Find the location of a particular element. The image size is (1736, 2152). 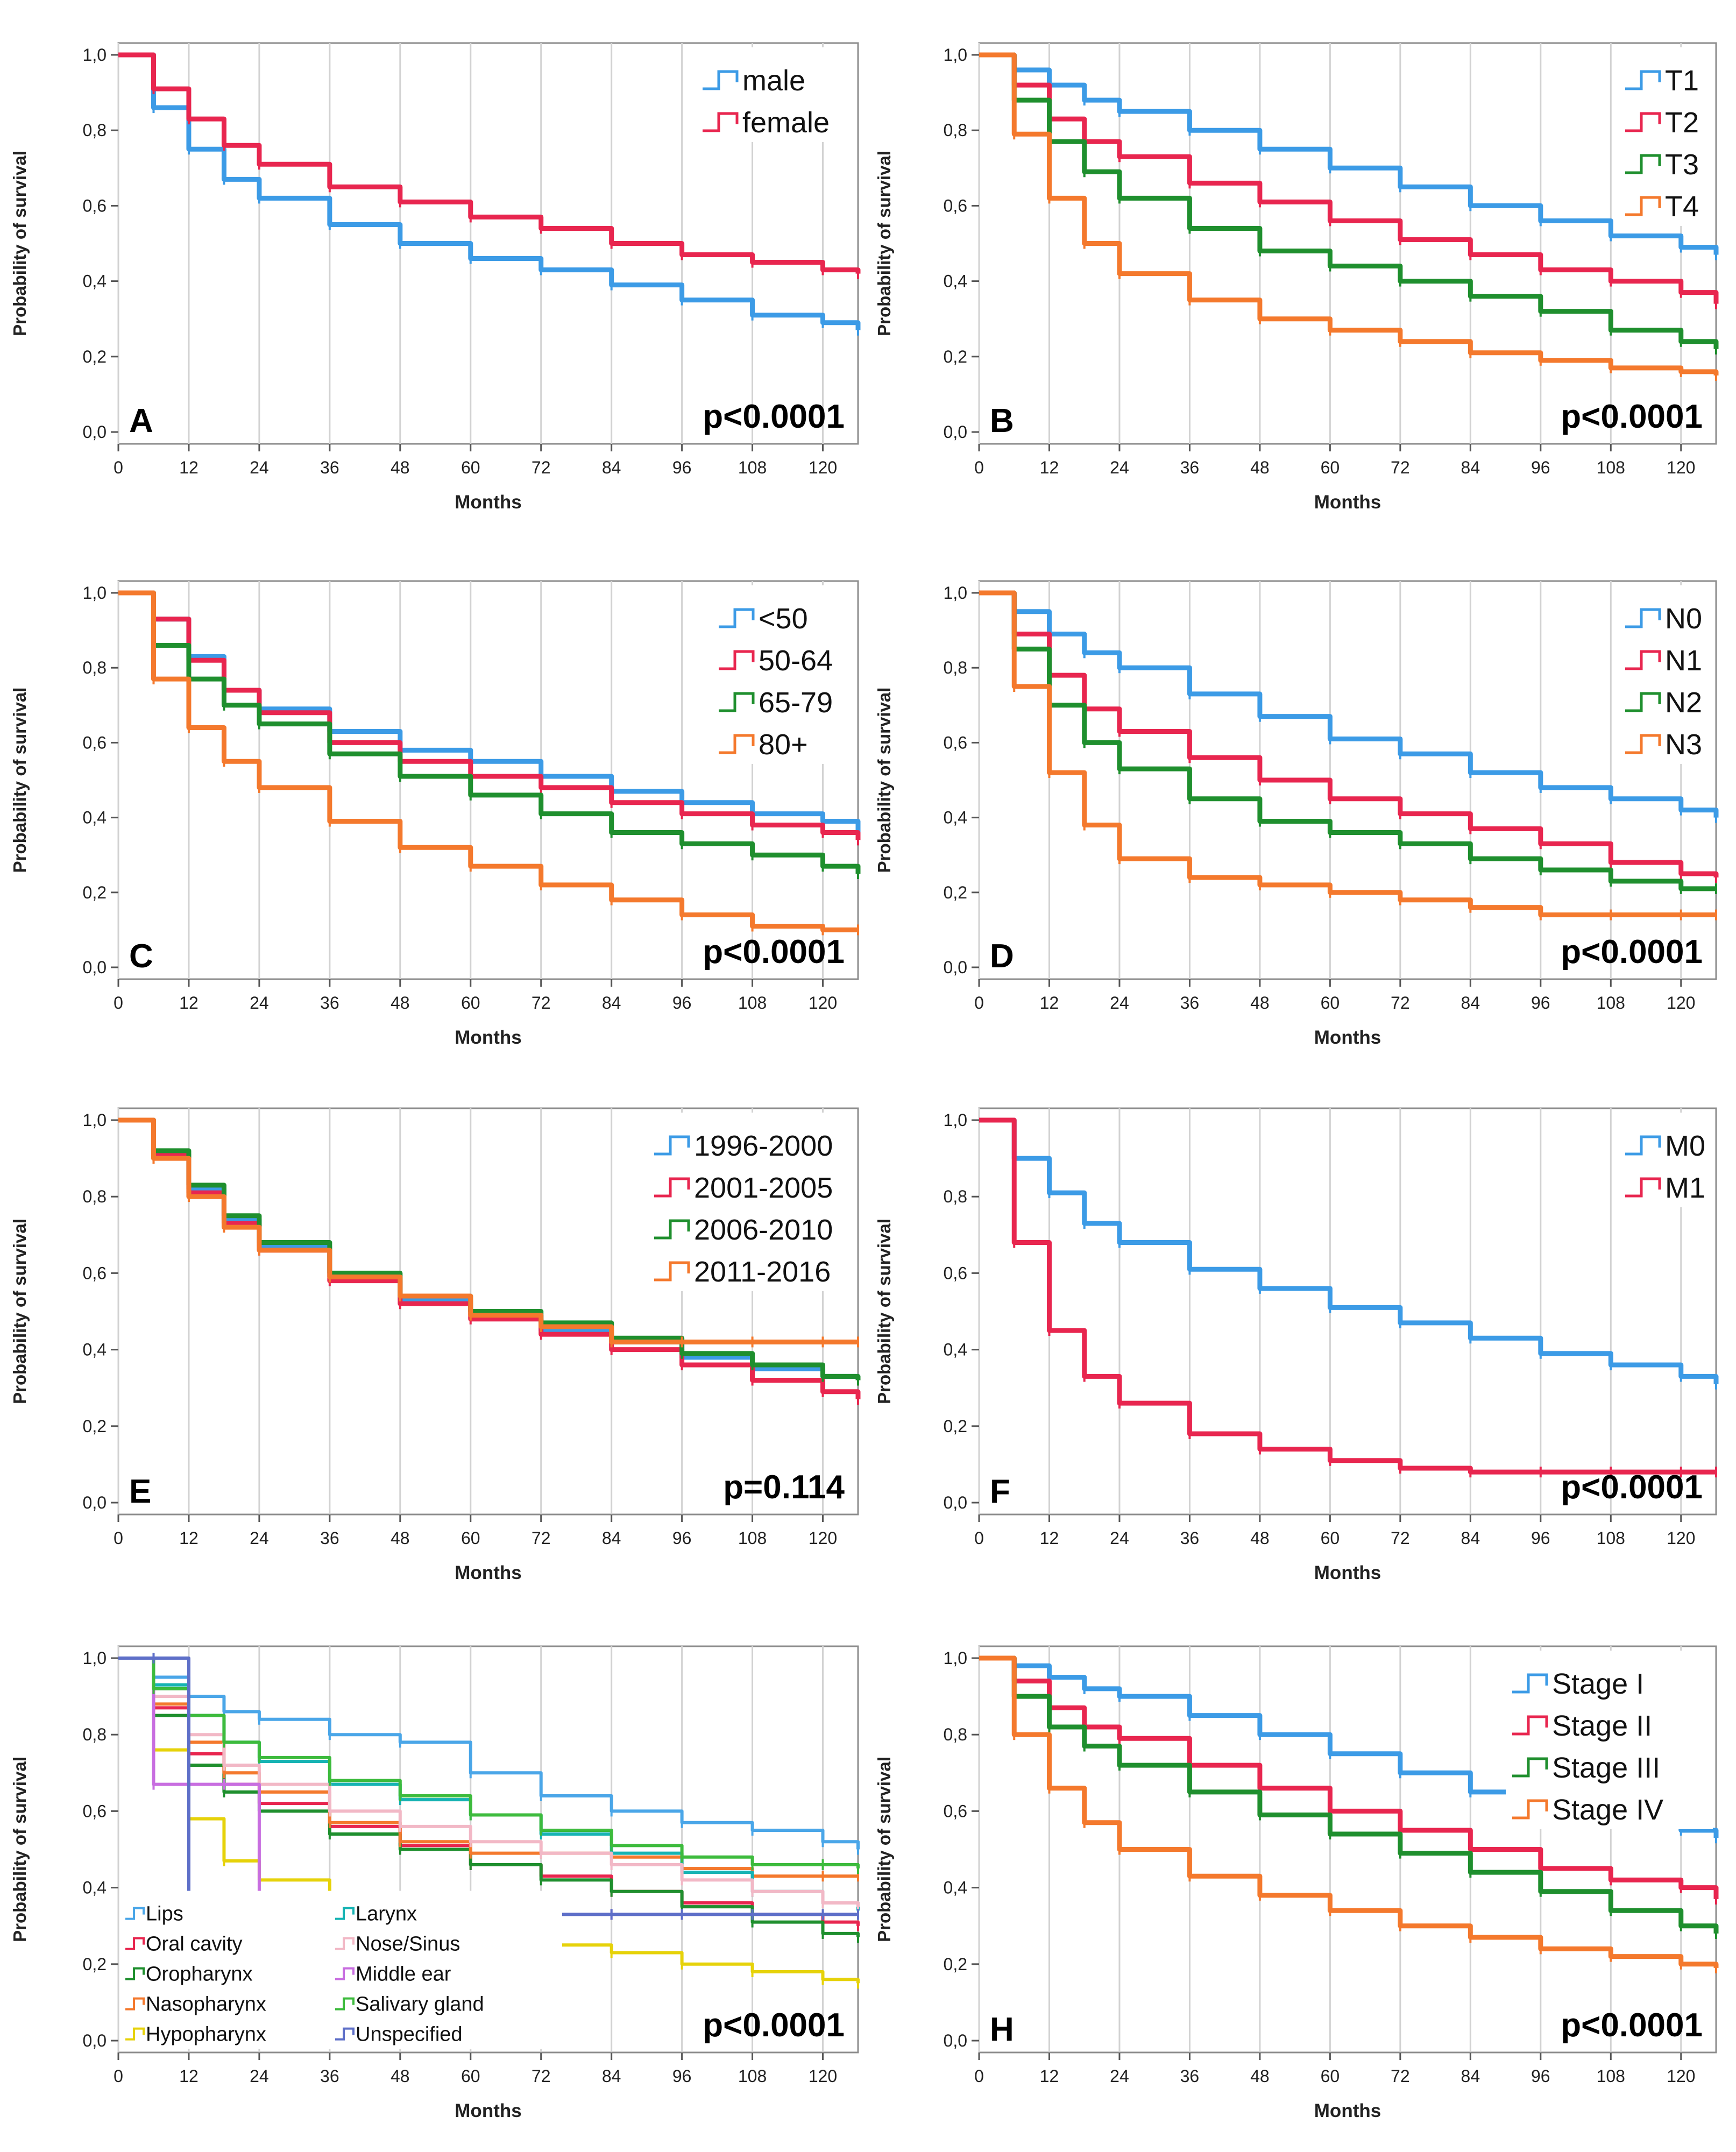

legend-background is located at coordinates (775, 94).